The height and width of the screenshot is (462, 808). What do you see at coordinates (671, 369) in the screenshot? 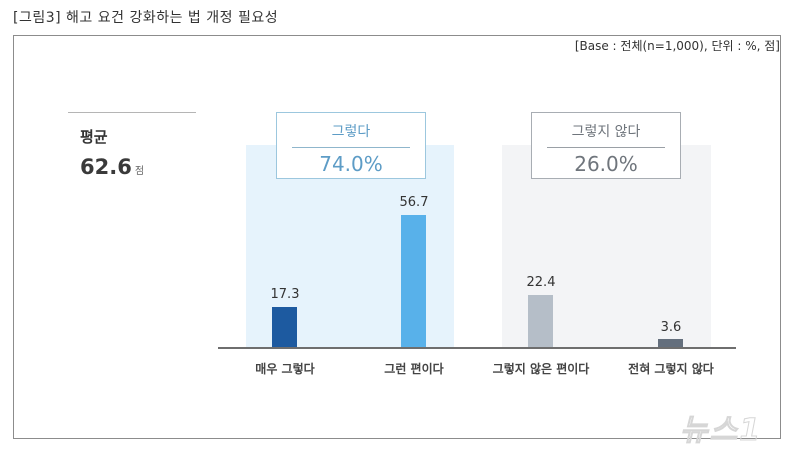
I see `category-label: 전혀 그렇지 않다` at bounding box center [671, 369].